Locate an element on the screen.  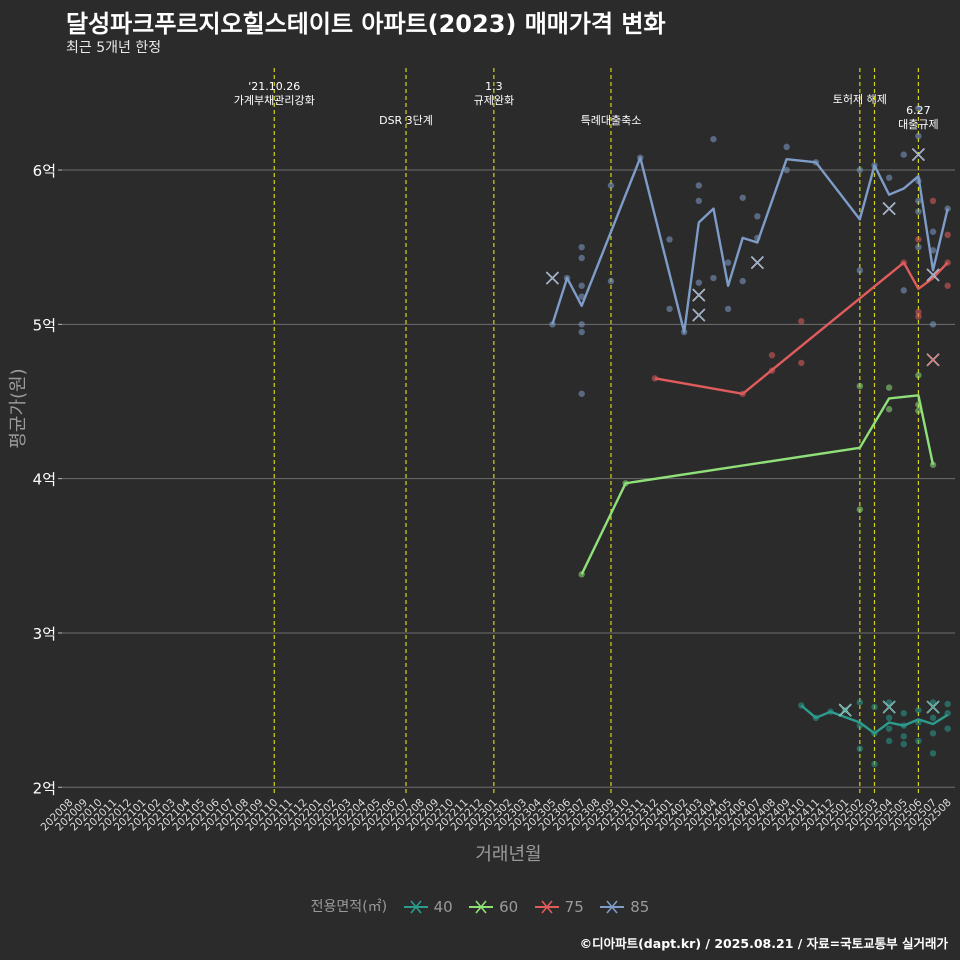
event-label: 토허제 해제 is located at coordinates (860, 99).